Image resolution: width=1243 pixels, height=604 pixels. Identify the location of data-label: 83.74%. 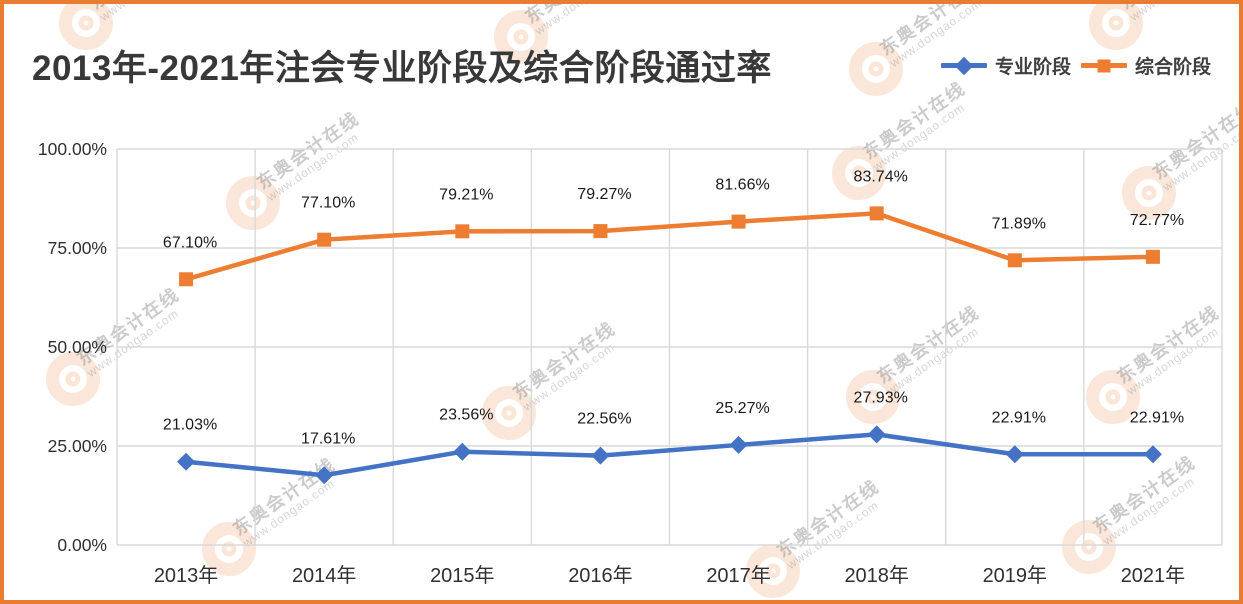
(881, 176).